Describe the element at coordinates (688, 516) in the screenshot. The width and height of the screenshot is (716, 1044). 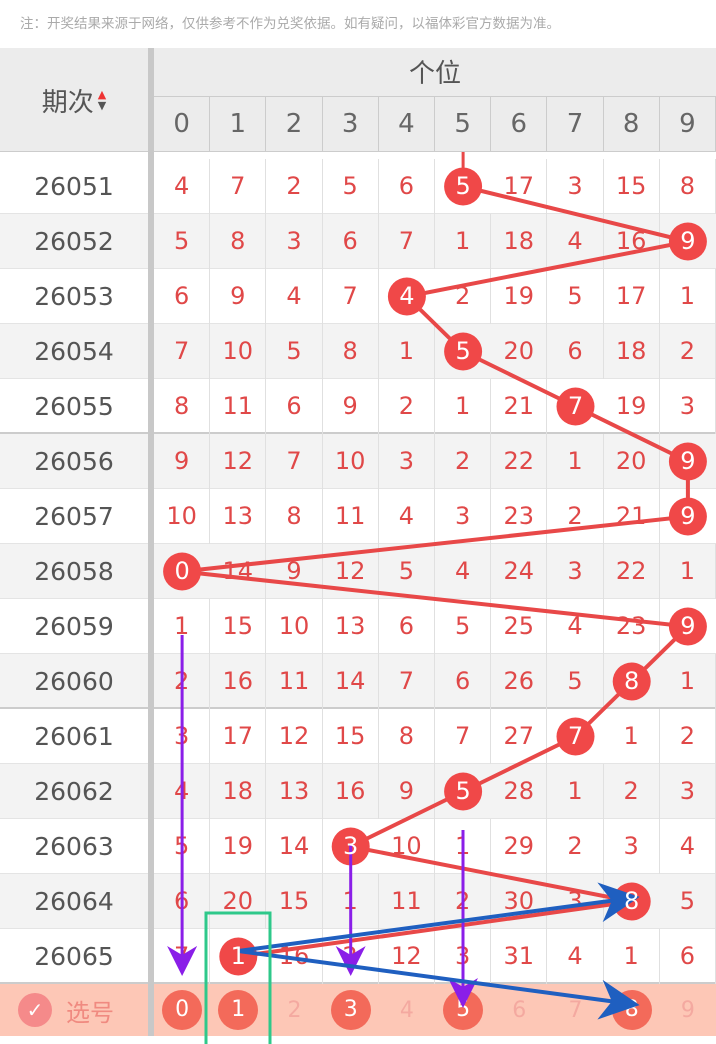
I see `winning-cell: 9` at that location.